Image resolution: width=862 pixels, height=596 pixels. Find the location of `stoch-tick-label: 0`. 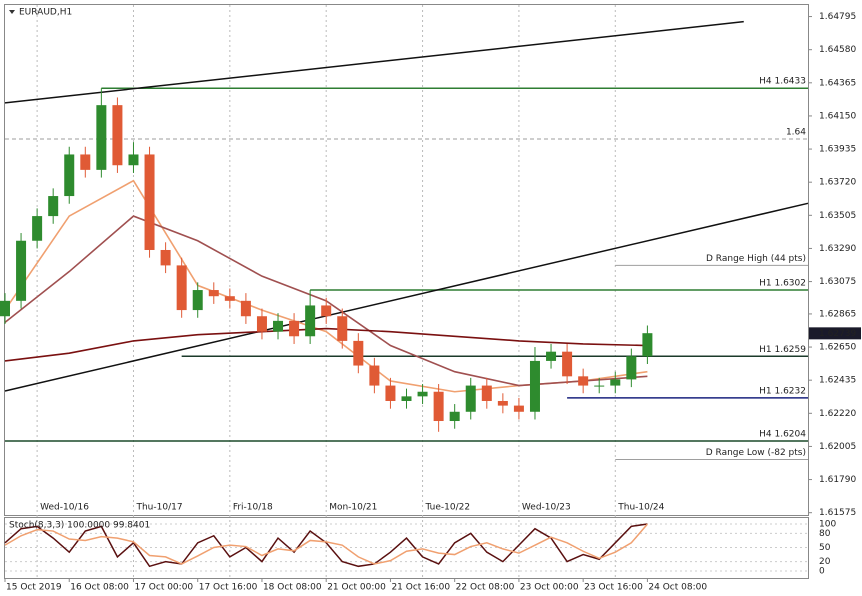

stoch-tick-label: 0 is located at coordinates (822, 572).